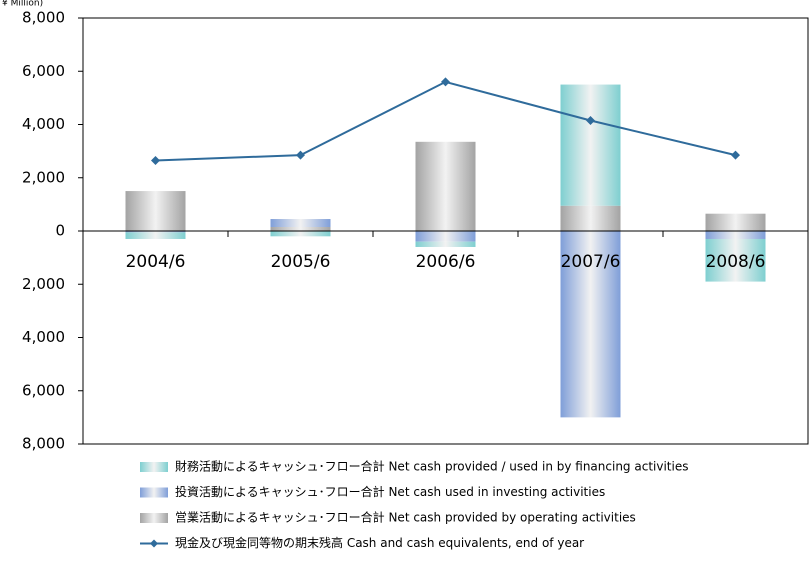 Image resolution: width=810 pixels, height=565 pixels. I want to click on x-tick-label: 2005/6, so click(301, 262).